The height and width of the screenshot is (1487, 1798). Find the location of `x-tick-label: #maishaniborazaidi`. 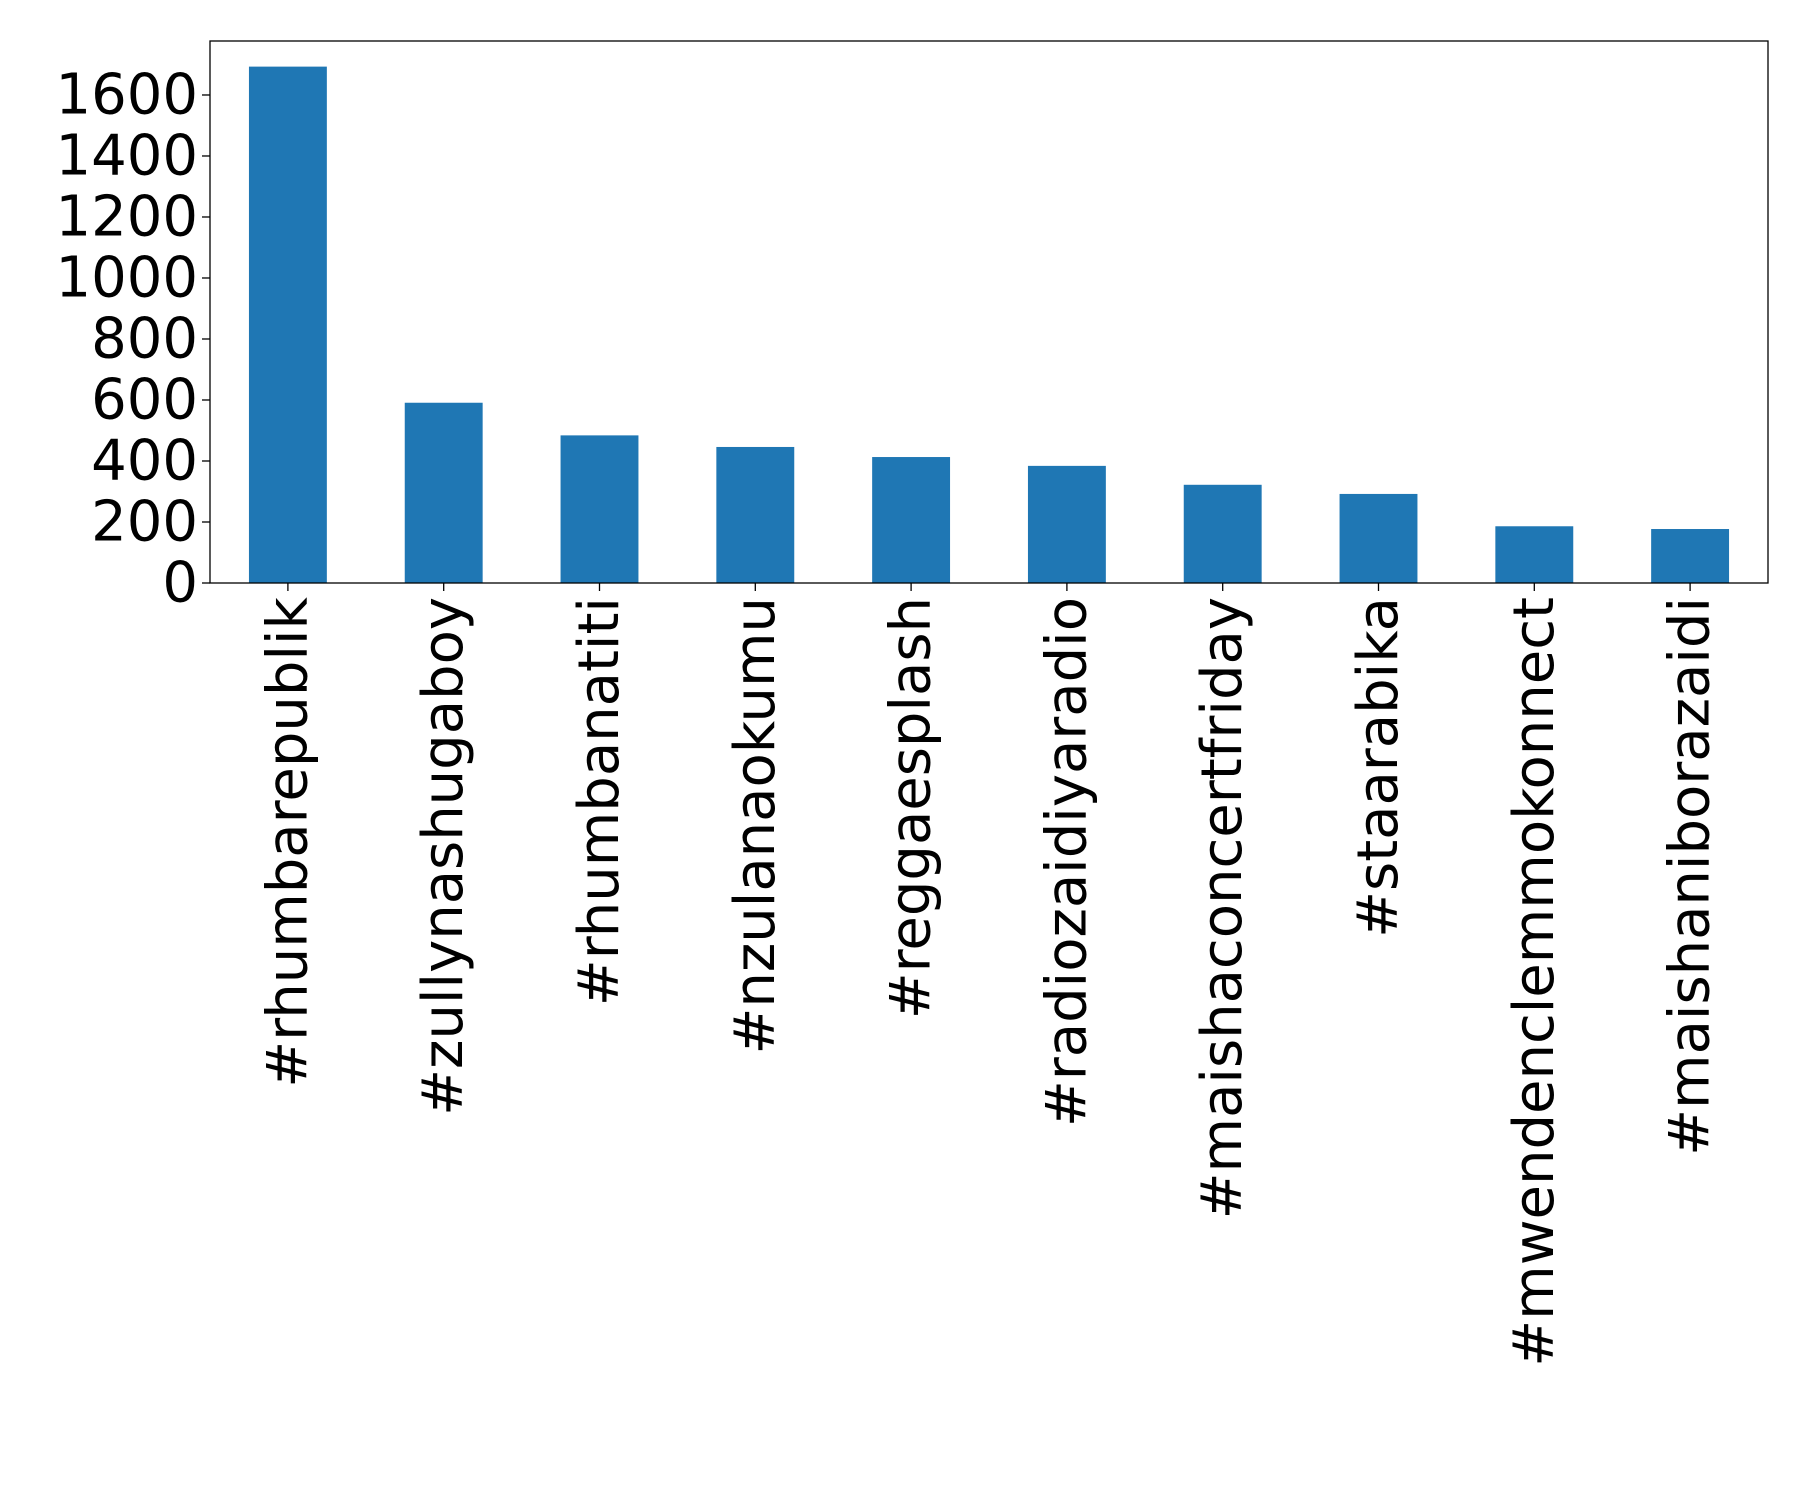

x-tick-label: #maishaniborazaidi is located at coordinates (1690, 876).